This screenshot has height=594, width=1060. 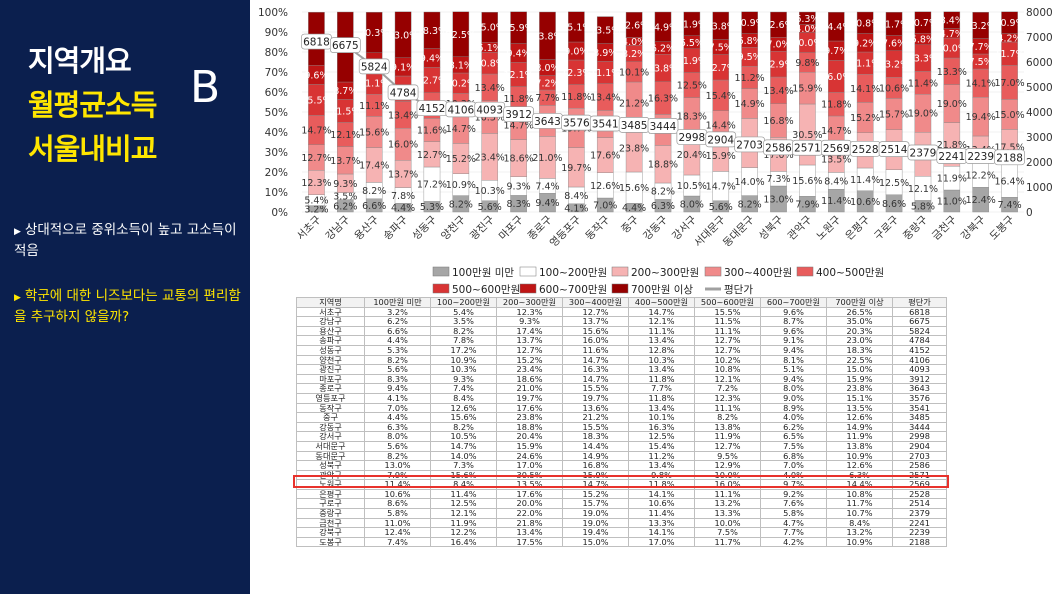 I want to click on x-tick-label: 노원구, so click(x=828, y=227).